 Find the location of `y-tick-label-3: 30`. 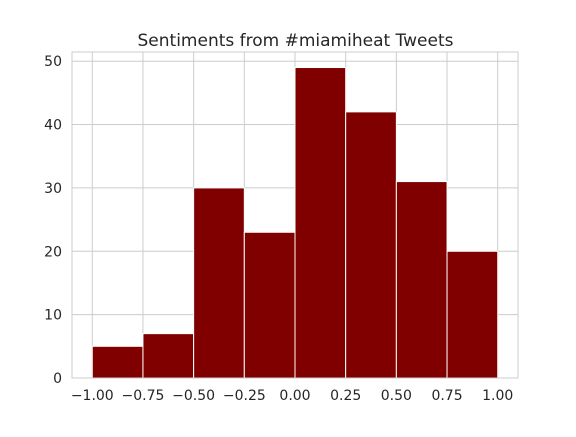

y-tick-label-3: 30 is located at coordinates (53, 189).